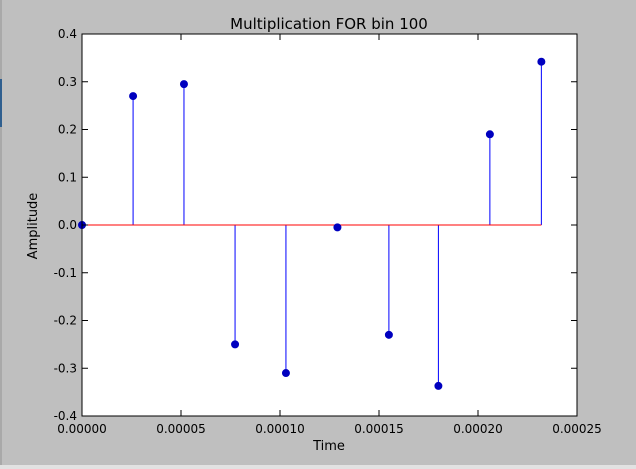 The width and height of the screenshot is (636, 469). I want to click on x-tick-label: 0.00000, so click(82, 429).